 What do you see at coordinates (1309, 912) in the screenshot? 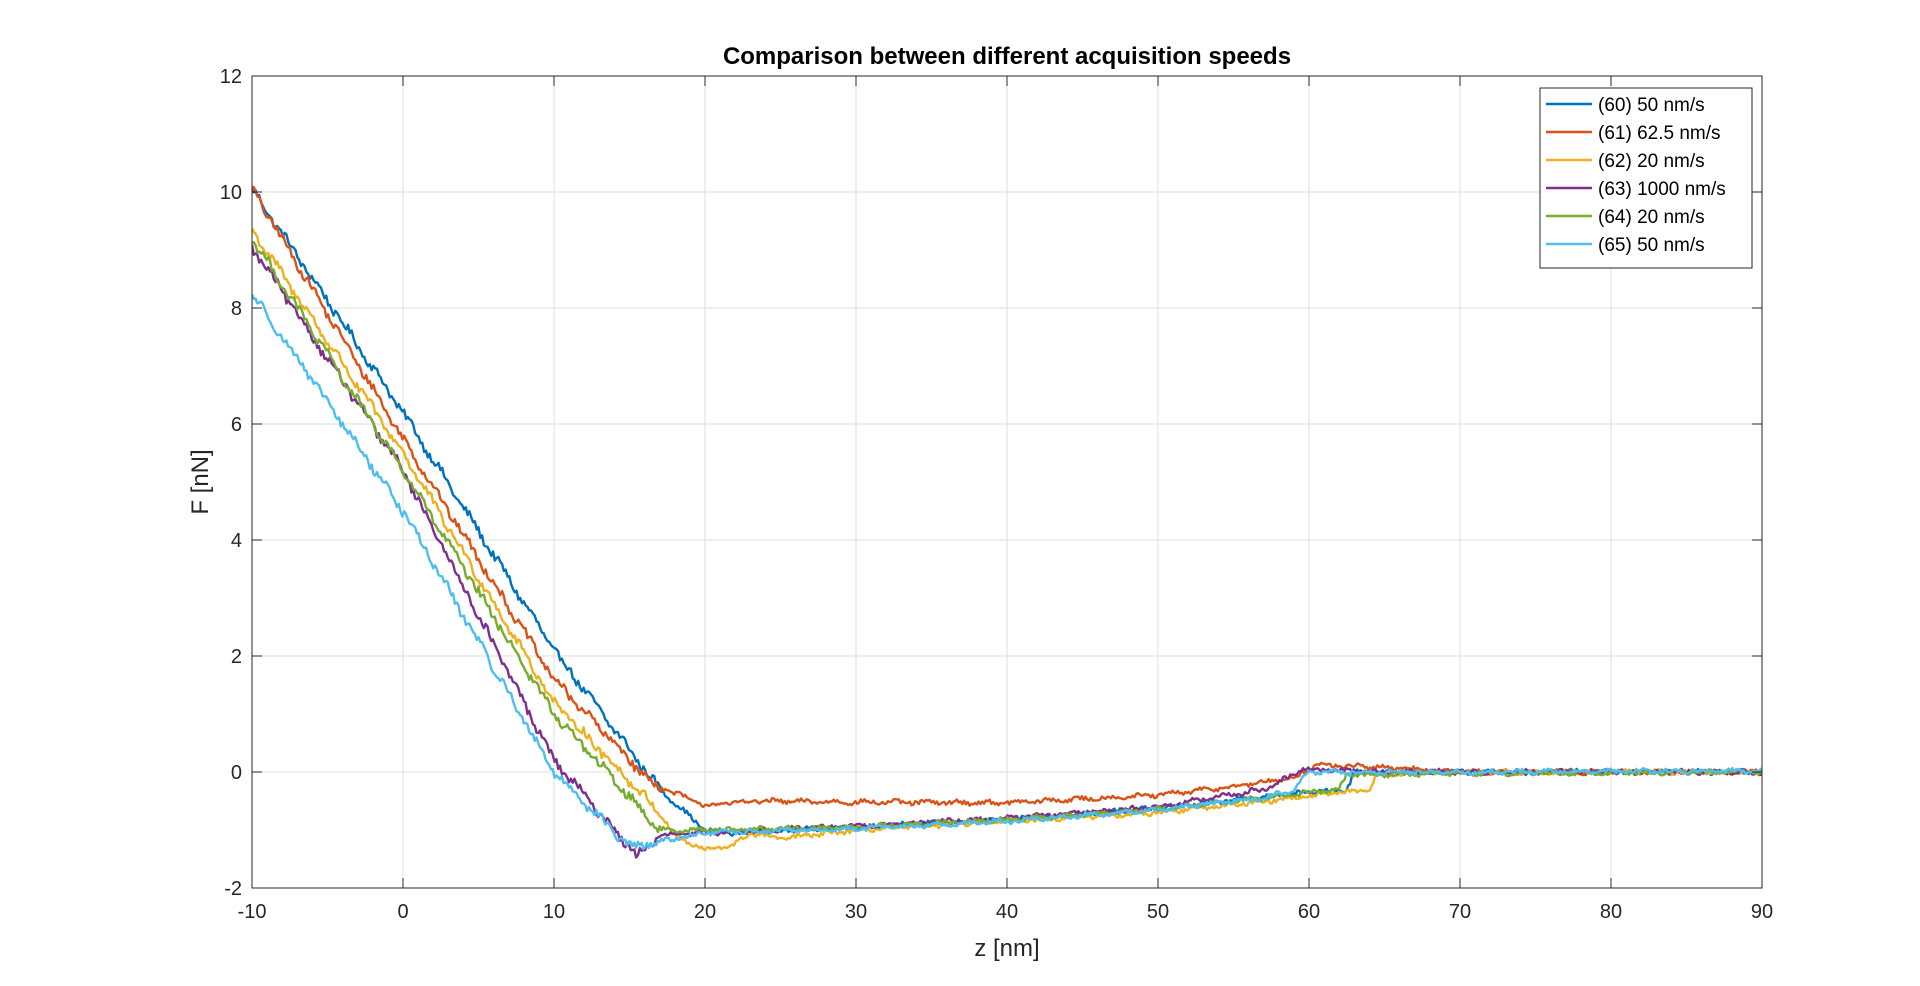
I see `x-tick-label: 60` at bounding box center [1309, 912].